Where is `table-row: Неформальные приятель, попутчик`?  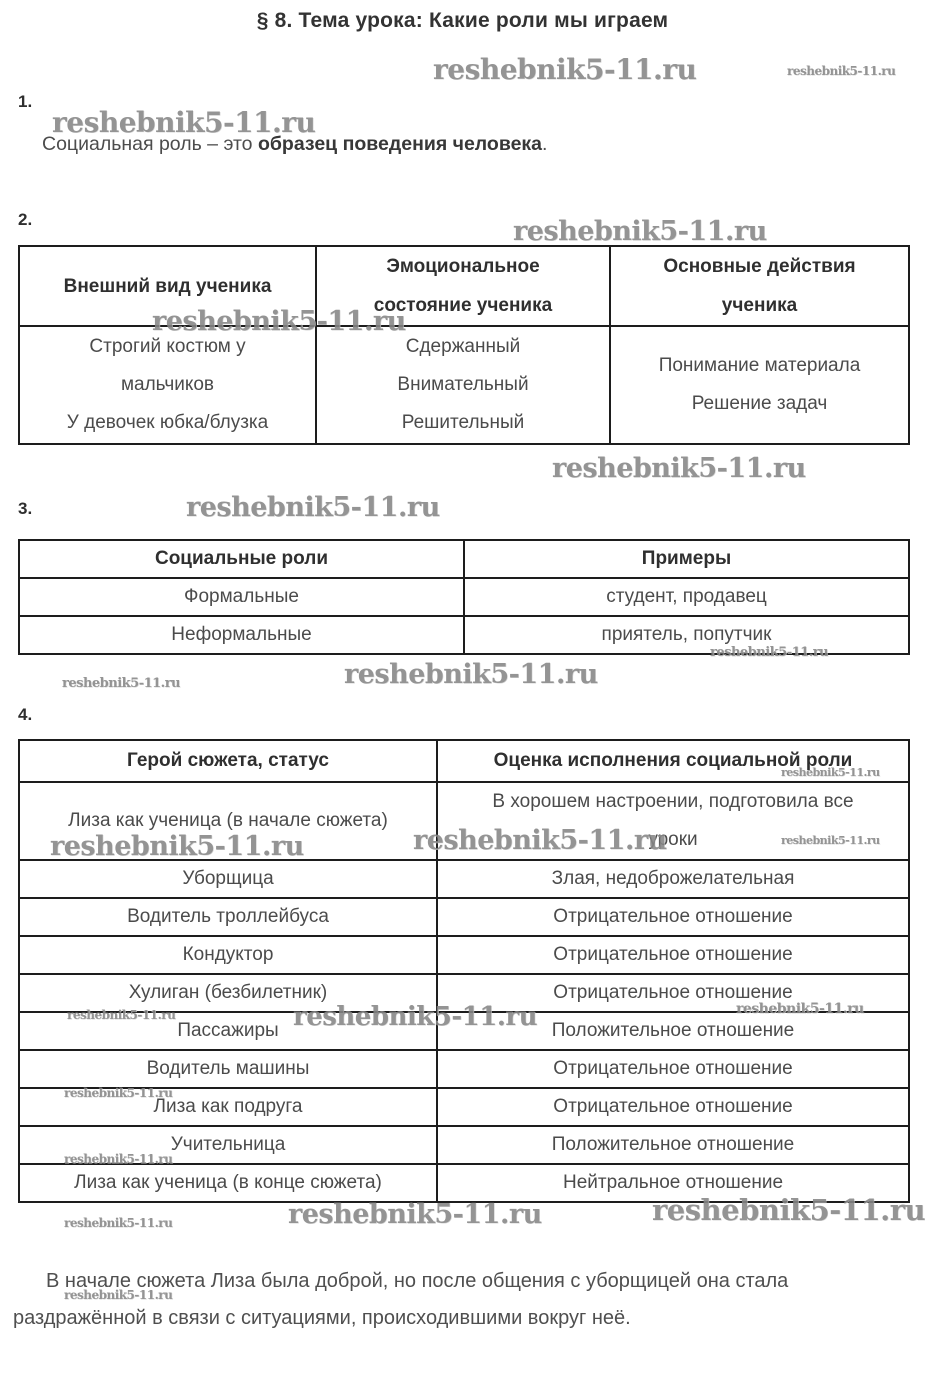
table-row: Неформальные приятель, попутчик is located at coordinates (464, 635).